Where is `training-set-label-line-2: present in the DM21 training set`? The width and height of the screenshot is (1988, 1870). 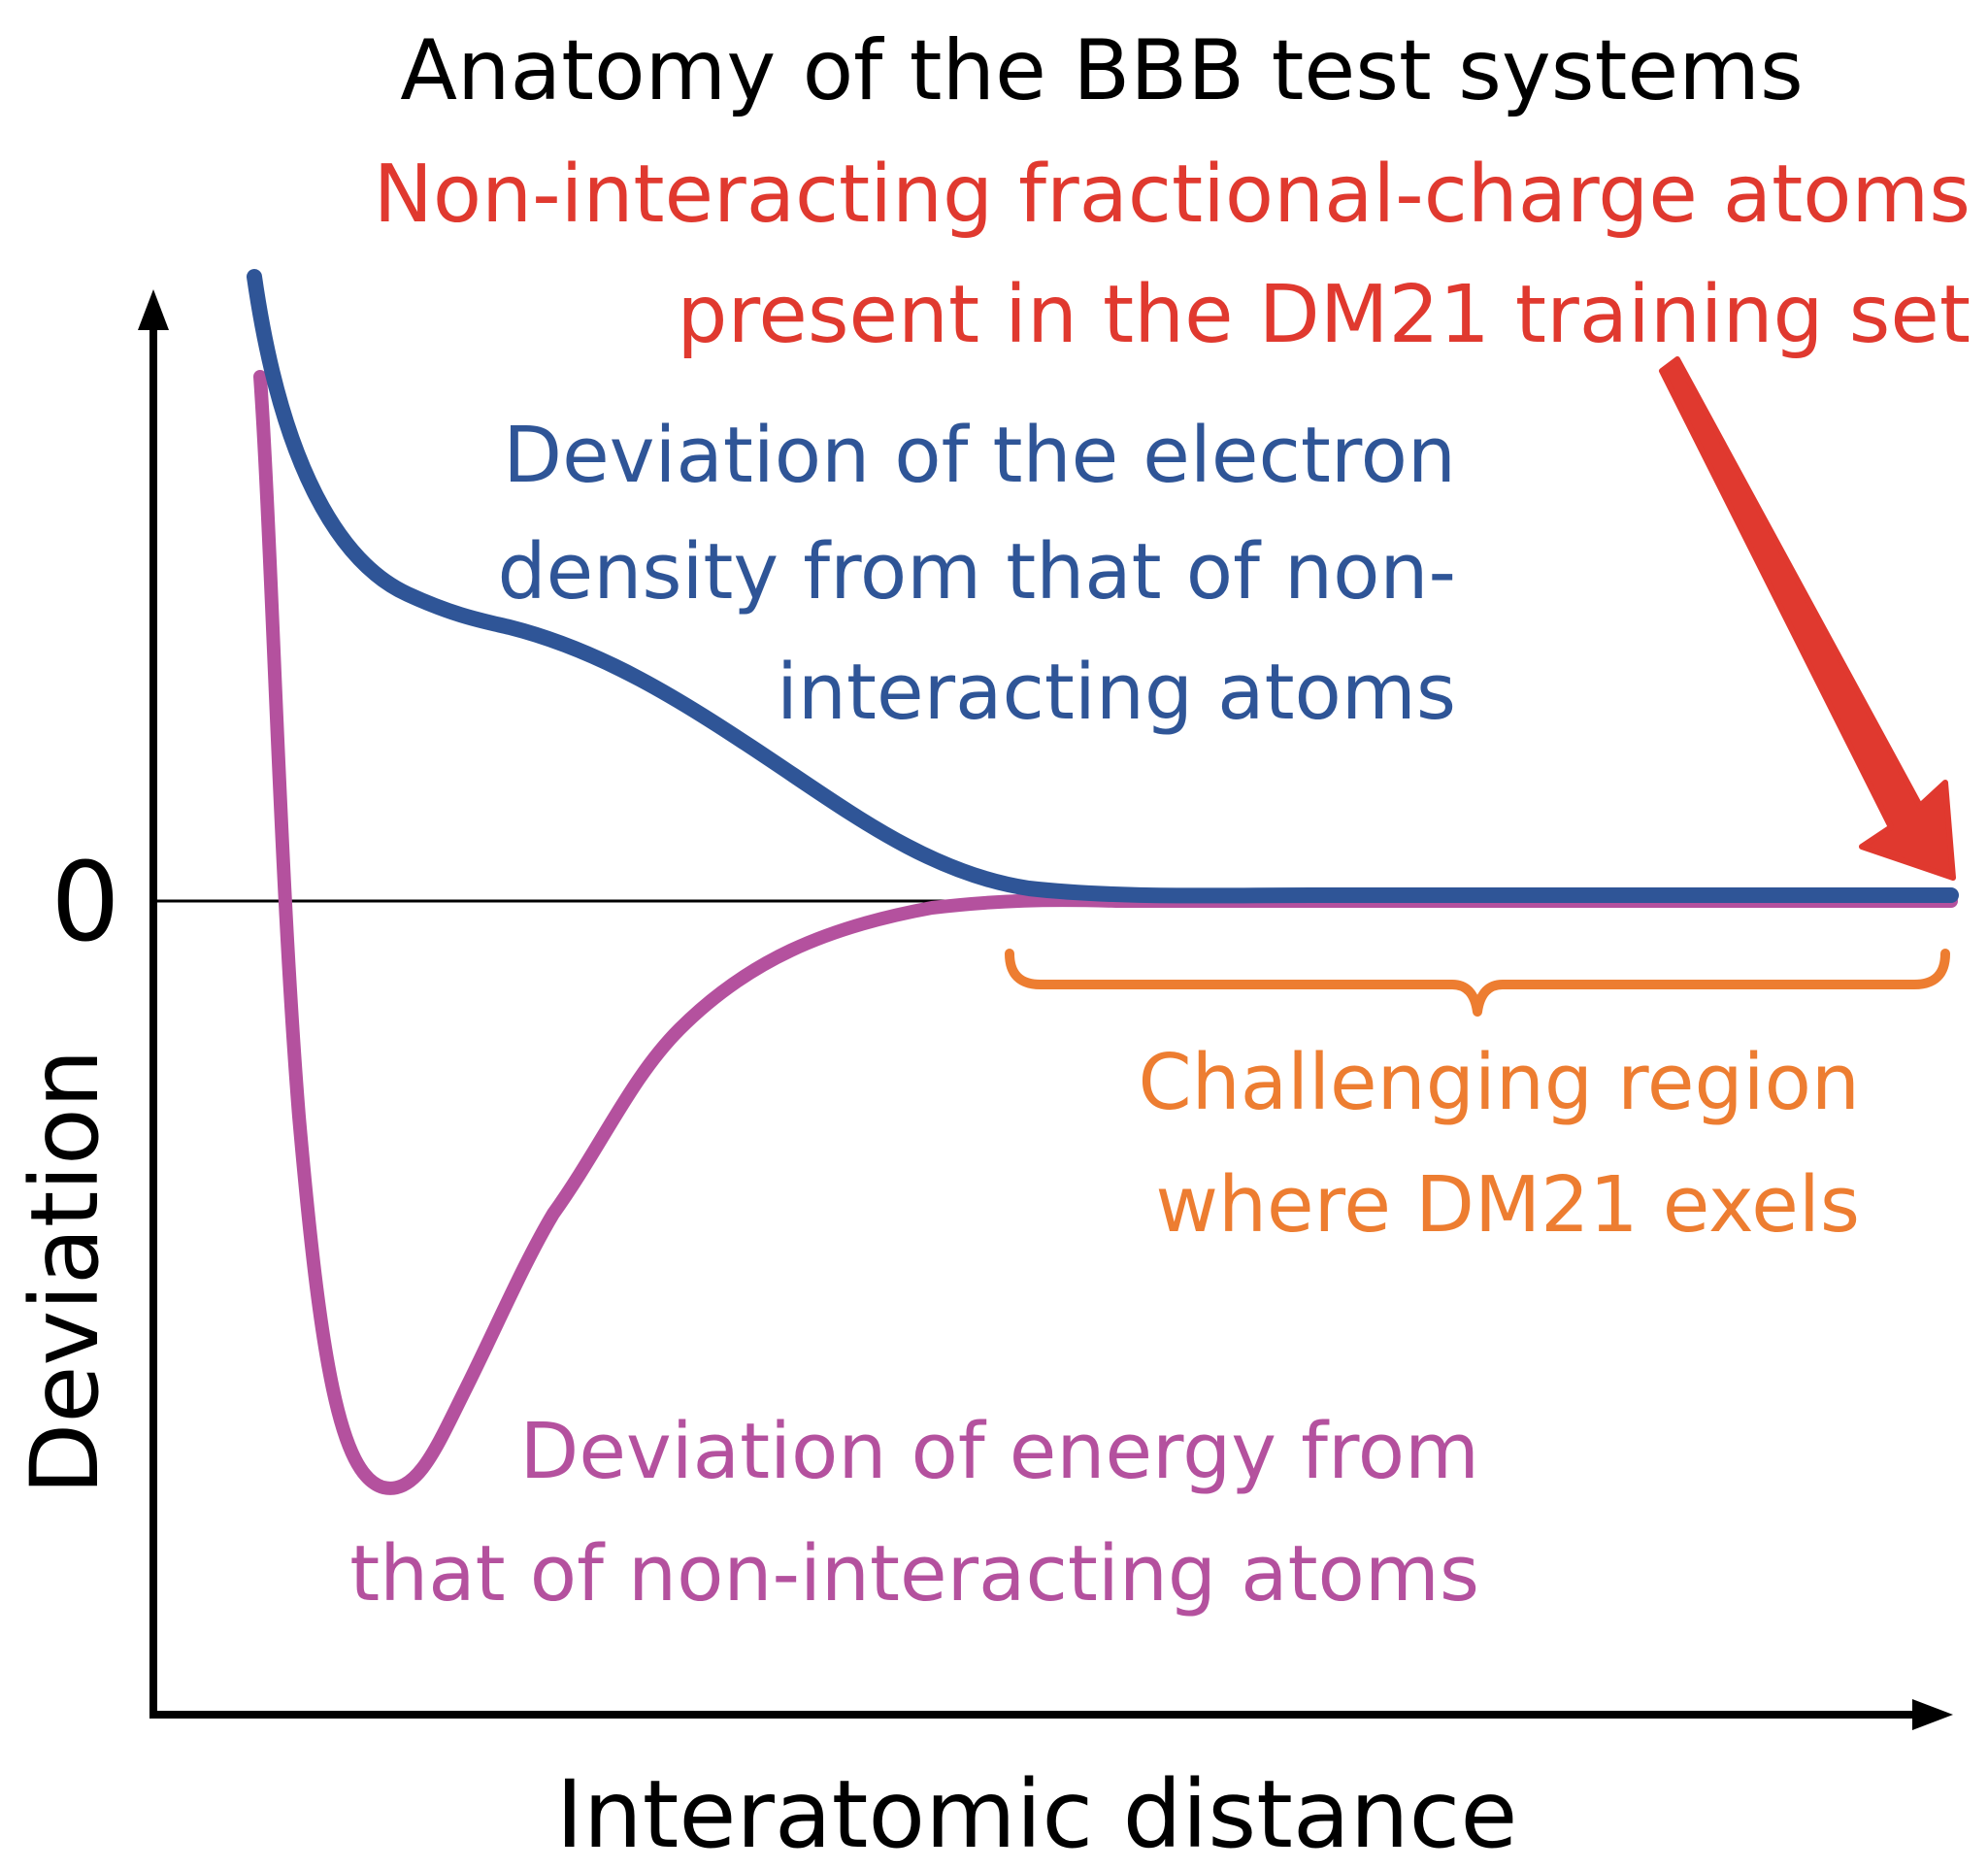 training-set-label-line-2: present in the DM21 training set is located at coordinates (1324, 315).